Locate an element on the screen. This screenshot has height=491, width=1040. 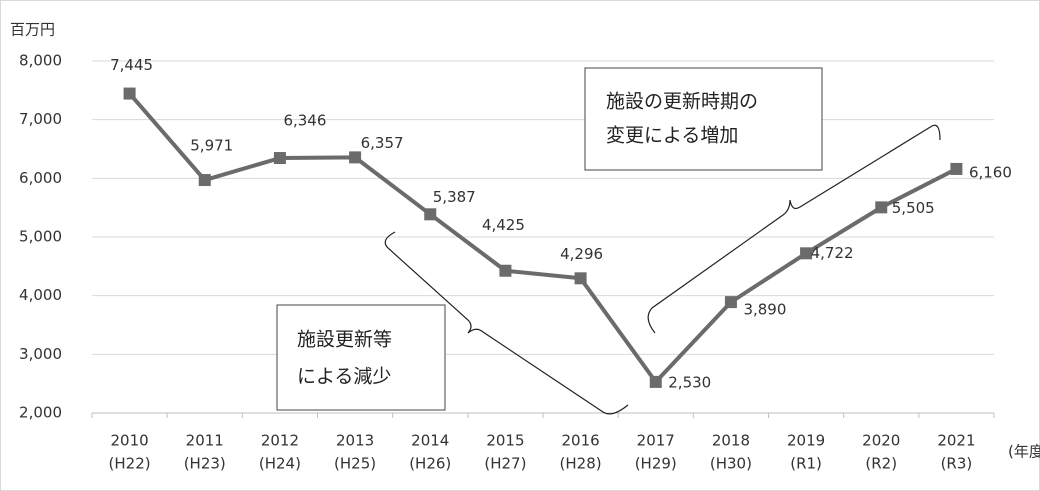
y-tick-label: 4,000 is located at coordinates (40, 295).